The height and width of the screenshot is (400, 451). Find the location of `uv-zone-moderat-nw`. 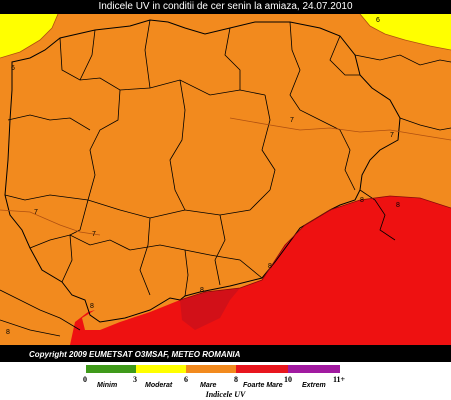

uv-zone-moderat-nw is located at coordinates (29, 36).